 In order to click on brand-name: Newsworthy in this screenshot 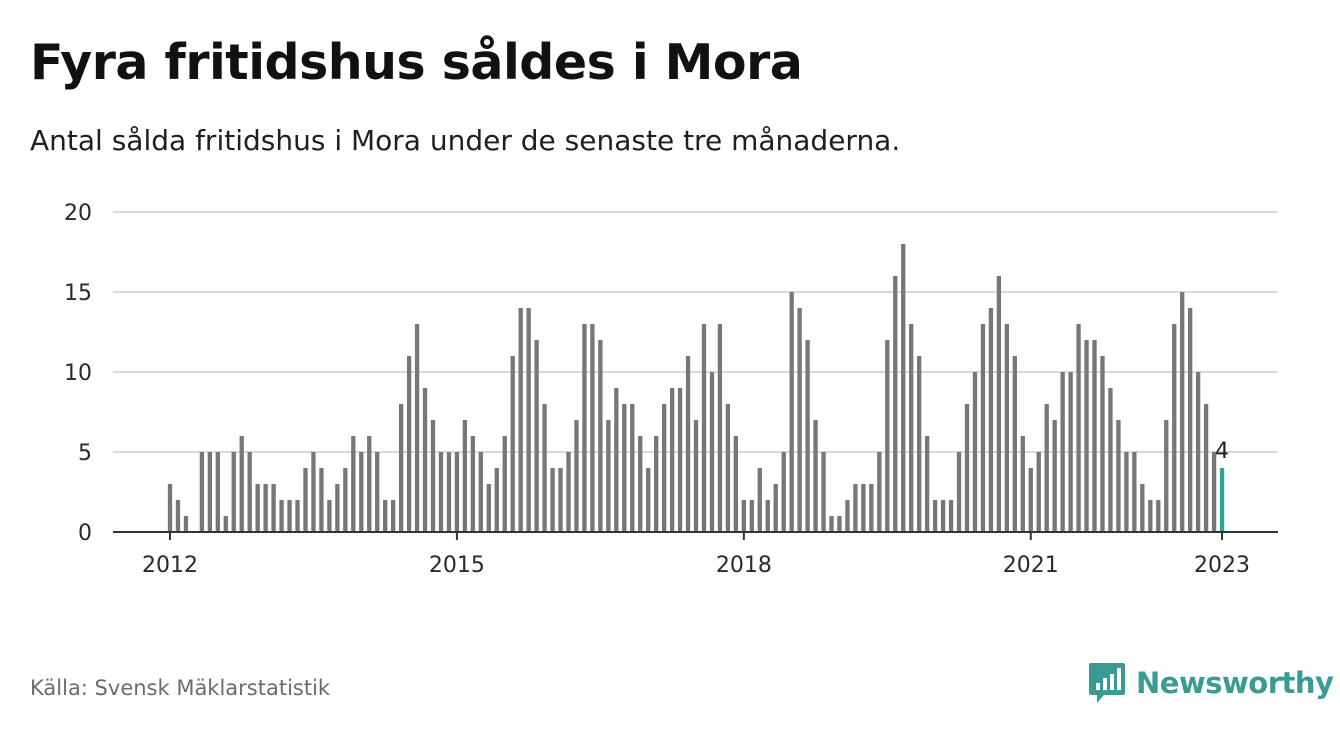, I will do `click(1235, 683)`.